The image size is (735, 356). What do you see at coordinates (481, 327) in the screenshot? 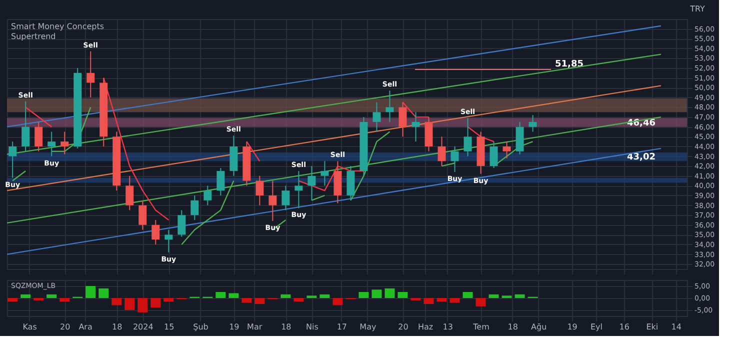
I see `x-tick-label: Tem` at bounding box center [481, 327].